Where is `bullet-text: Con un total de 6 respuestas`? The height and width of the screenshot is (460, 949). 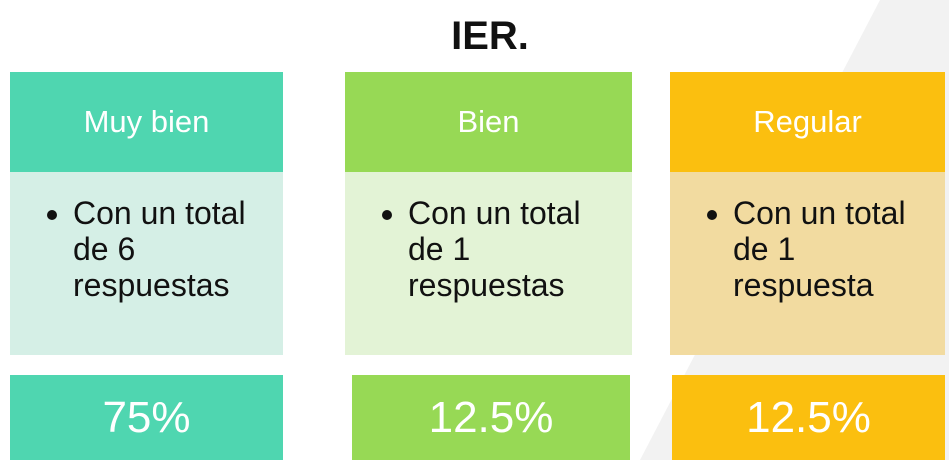 bullet-text: Con un total de 6 respuestas is located at coordinates (173, 249).